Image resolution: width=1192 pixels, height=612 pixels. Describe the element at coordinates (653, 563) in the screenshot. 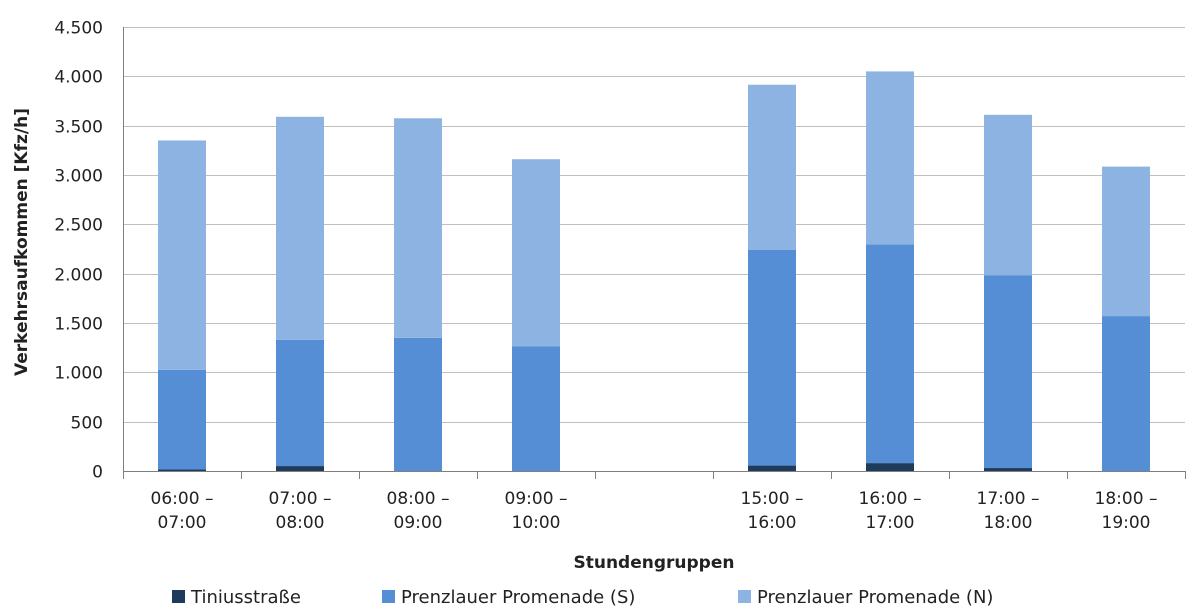

I see `x-axis-title: Stundengruppen` at that location.